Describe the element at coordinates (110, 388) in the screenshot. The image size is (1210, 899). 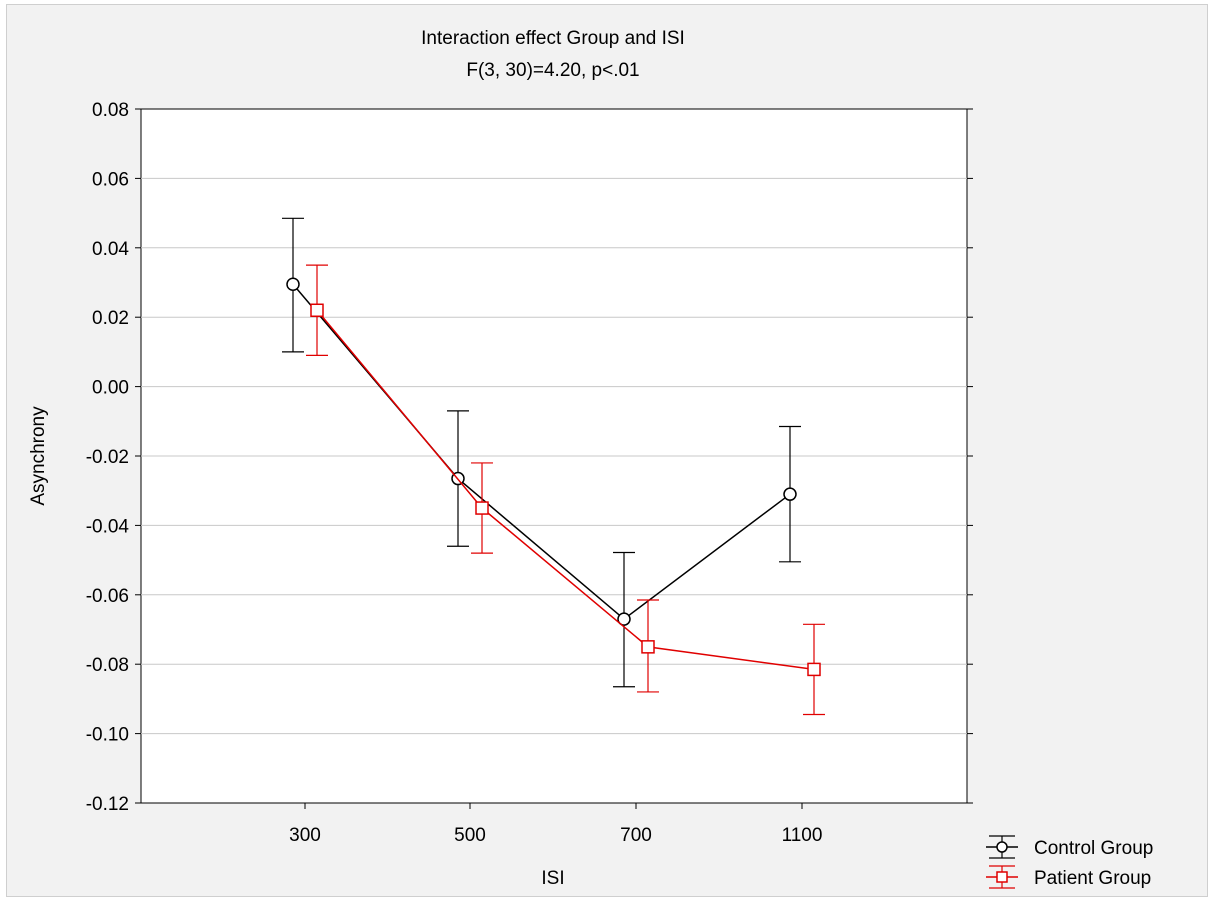
I see `y-tick-label: 0.00` at that location.